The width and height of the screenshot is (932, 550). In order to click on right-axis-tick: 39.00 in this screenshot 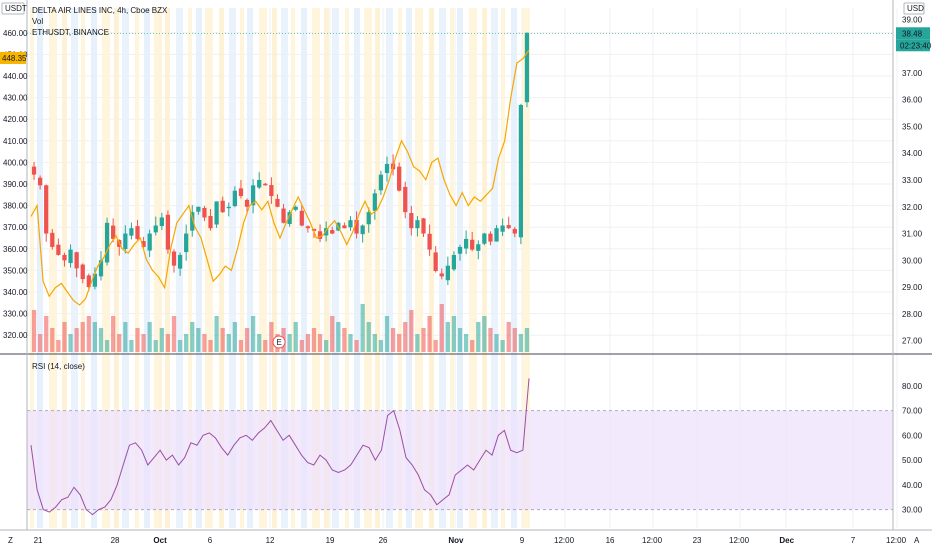, I will do `click(912, 19)`.